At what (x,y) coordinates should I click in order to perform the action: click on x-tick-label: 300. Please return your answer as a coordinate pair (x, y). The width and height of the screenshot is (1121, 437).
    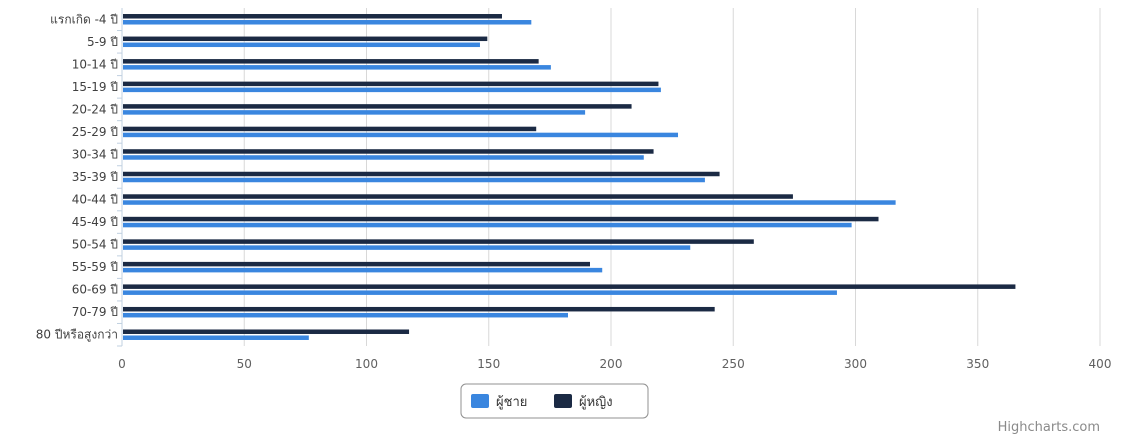
    Looking at the image, I should click on (855, 364).